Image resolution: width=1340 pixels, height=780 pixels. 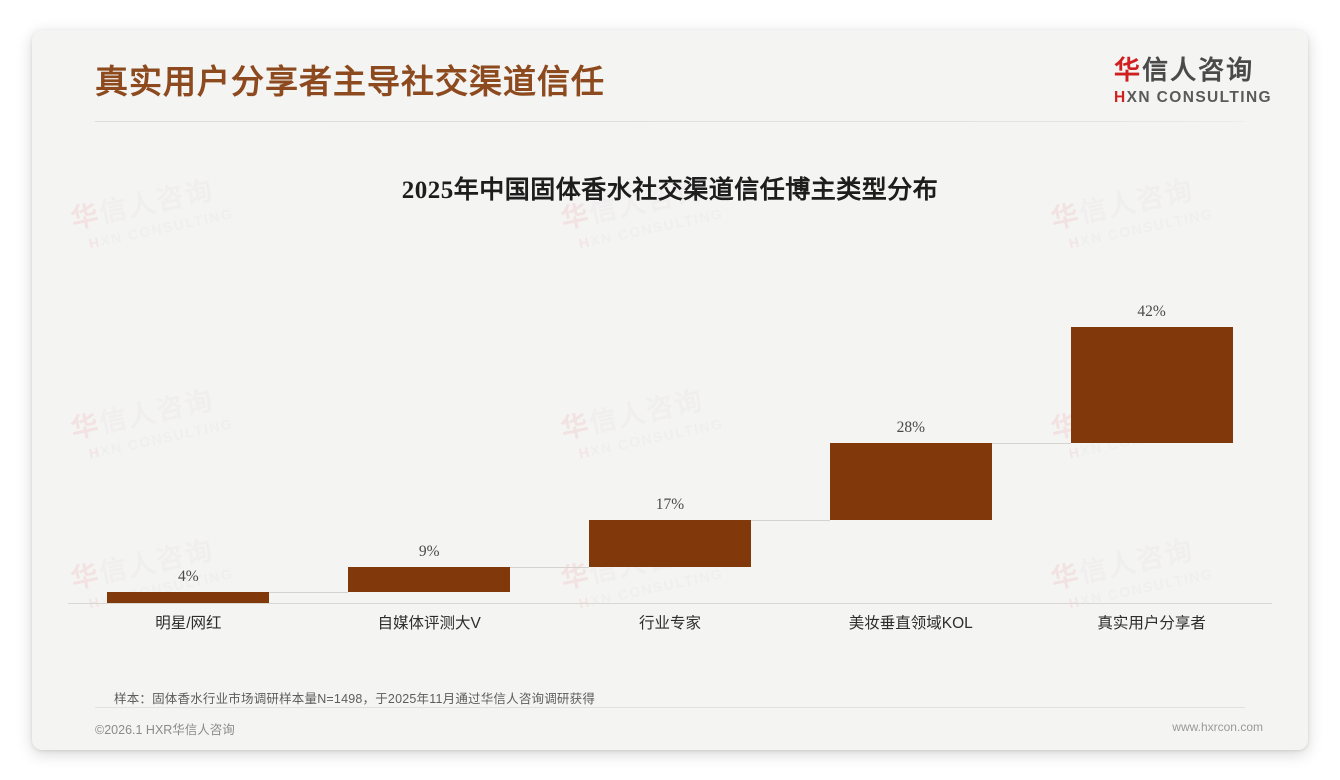 What do you see at coordinates (1128, 70) in the screenshot?
I see `logo-cn-accent: 华` at bounding box center [1128, 70].